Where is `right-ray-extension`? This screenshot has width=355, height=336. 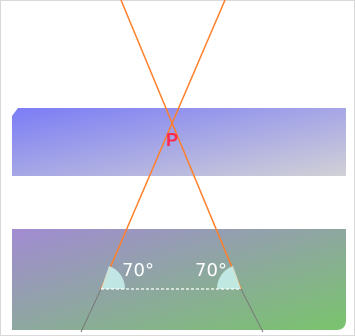 right-ray-extension is located at coordinates (252, 310).